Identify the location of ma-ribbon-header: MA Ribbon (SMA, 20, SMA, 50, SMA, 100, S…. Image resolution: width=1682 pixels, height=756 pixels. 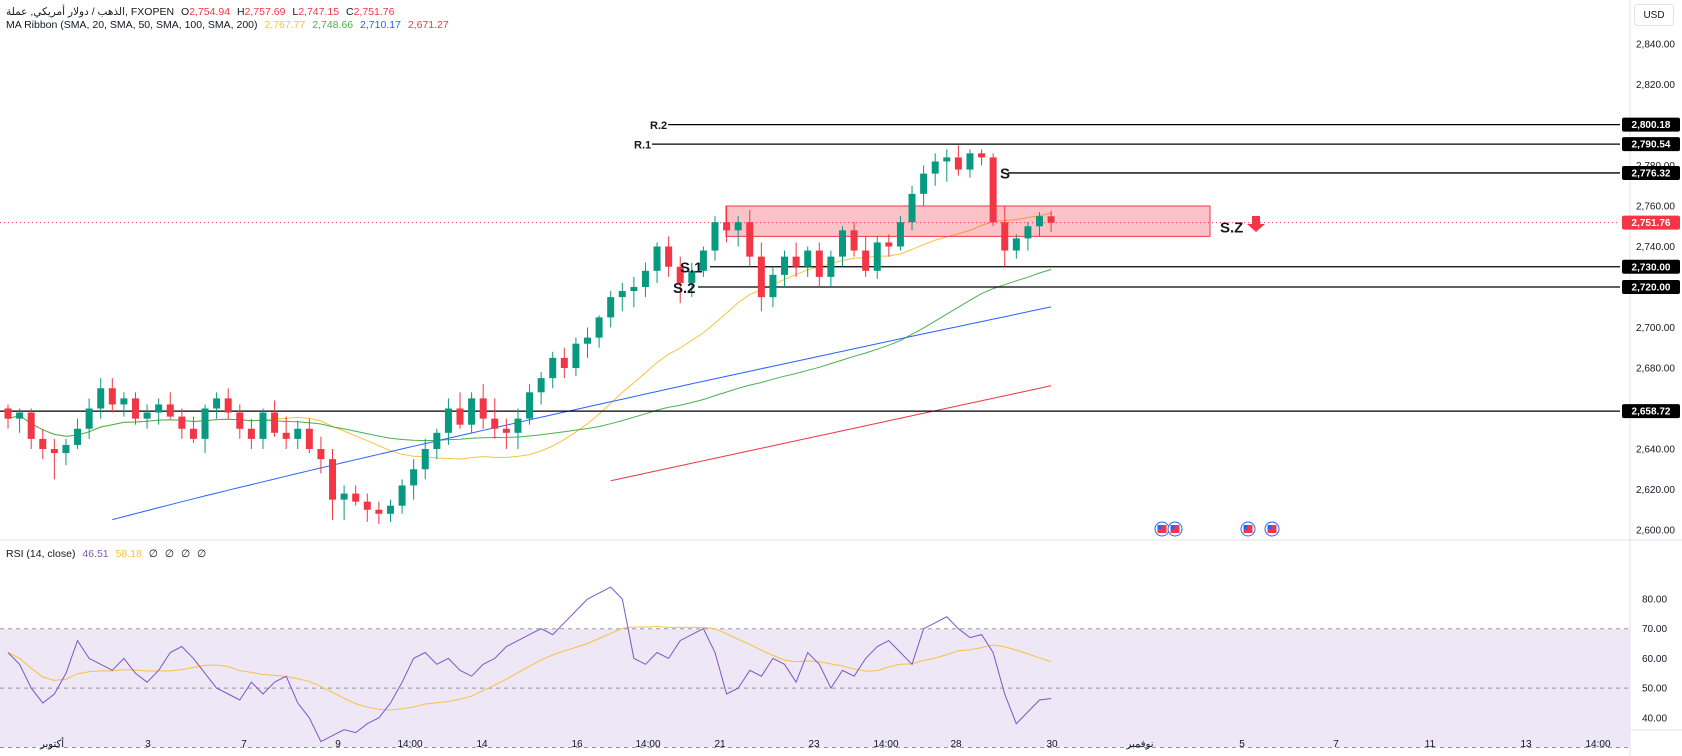
(229, 25).